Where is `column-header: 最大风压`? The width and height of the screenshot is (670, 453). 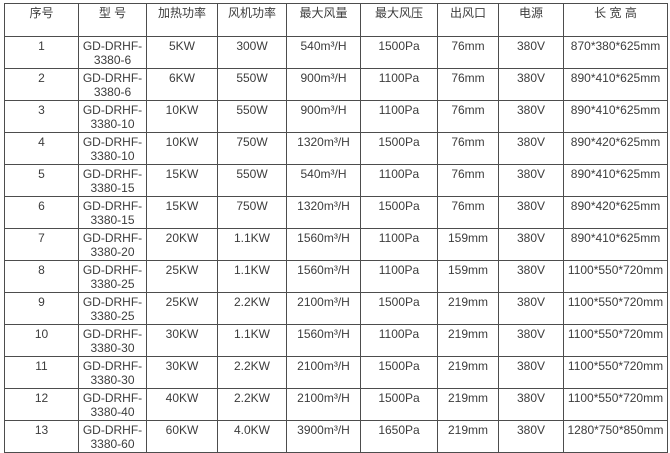
column-header: 最大风压 is located at coordinates (399, 20).